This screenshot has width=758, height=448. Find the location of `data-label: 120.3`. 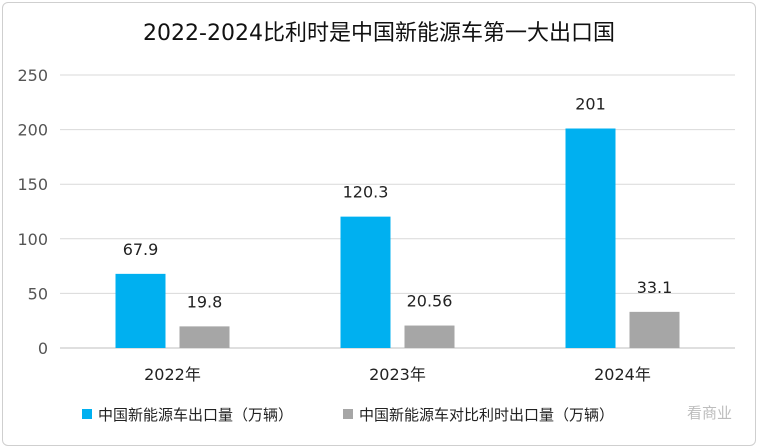

data-label: 120.3 is located at coordinates (366, 192).